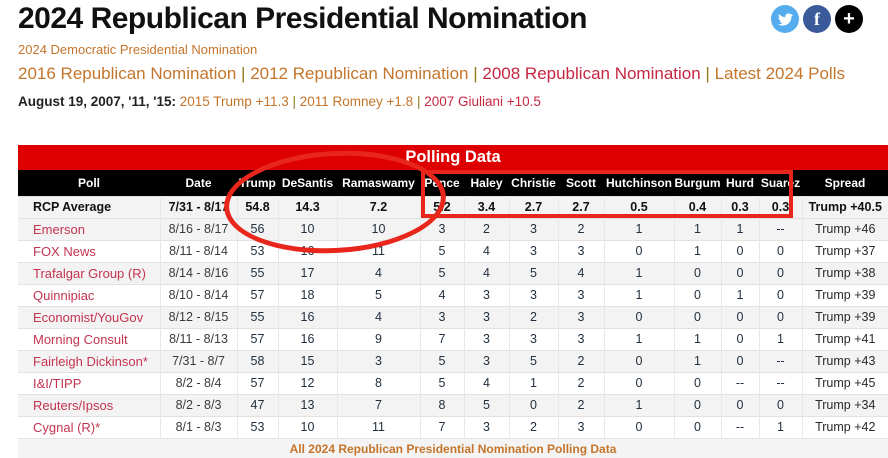  What do you see at coordinates (849, 19) in the screenshot?
I see `share-more-icon: +` at bounding box center [849, 19].